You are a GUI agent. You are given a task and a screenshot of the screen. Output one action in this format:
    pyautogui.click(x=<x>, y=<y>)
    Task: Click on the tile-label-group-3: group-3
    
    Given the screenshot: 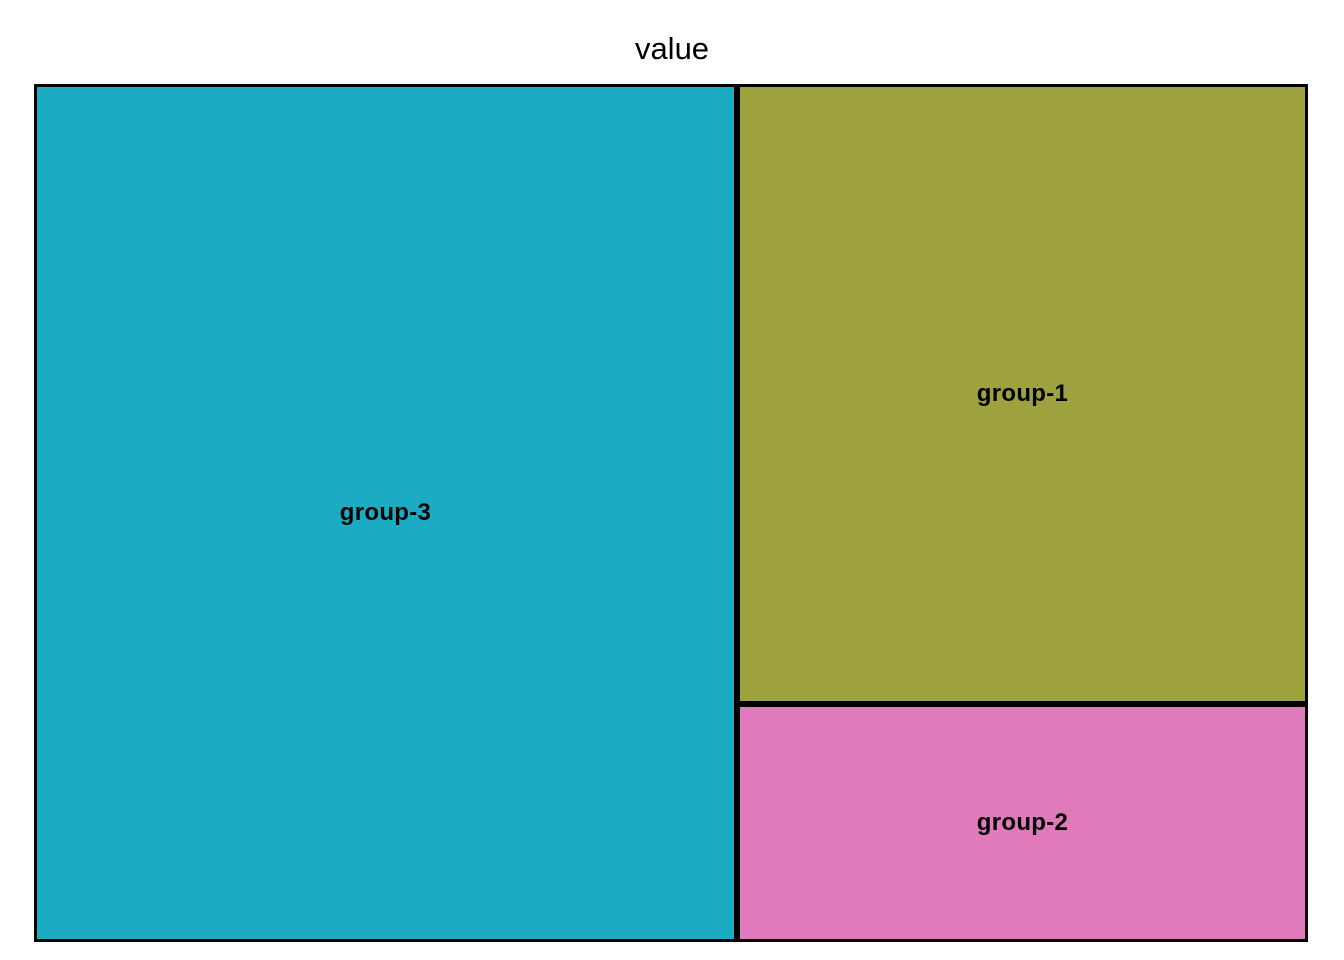 What is the action you would take?
    pyautogui.click(x=385, y=512)
    